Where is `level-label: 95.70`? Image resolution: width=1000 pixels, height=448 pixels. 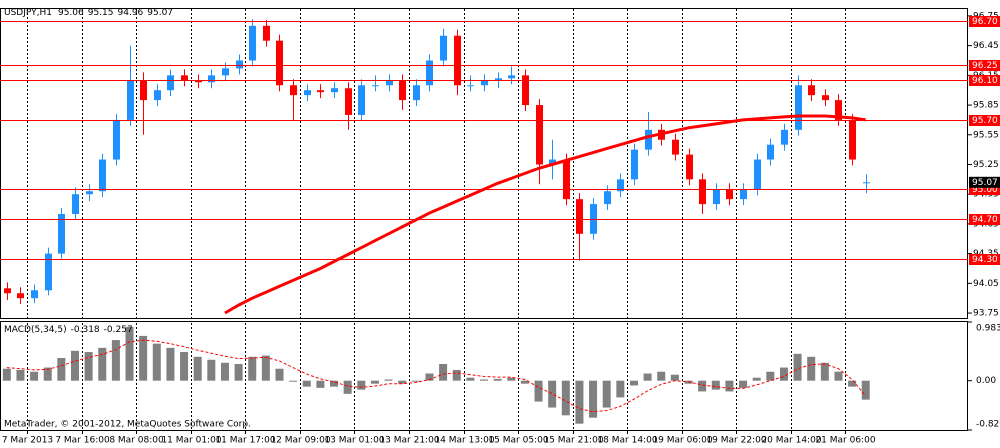
level-label: 95.70 is located at coordinates (985, 121).